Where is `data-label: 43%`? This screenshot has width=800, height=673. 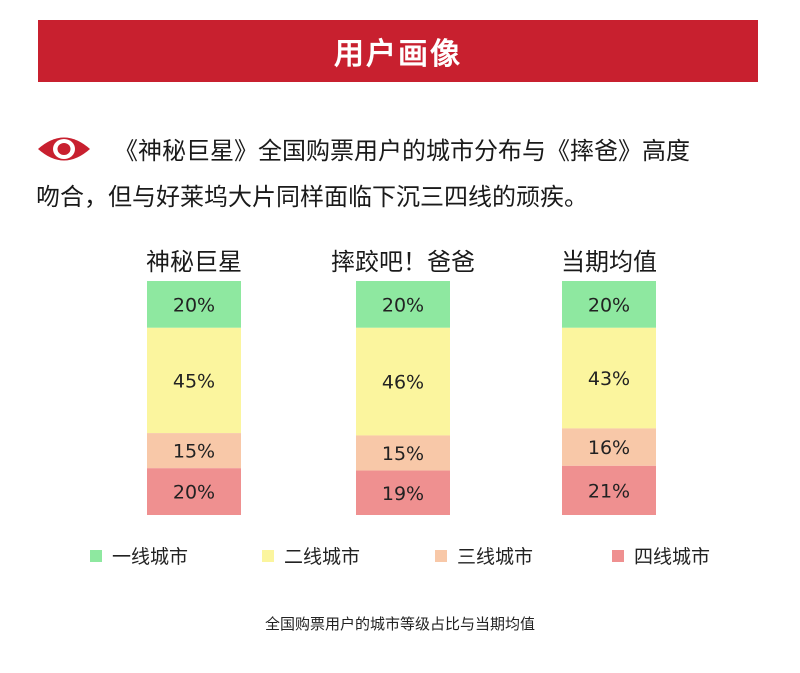 data-label: 43% is located at coordinates (609, 379).